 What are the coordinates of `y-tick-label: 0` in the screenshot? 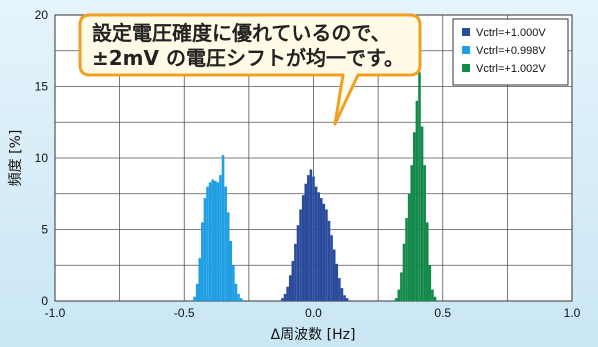 It's located at (44, 301).